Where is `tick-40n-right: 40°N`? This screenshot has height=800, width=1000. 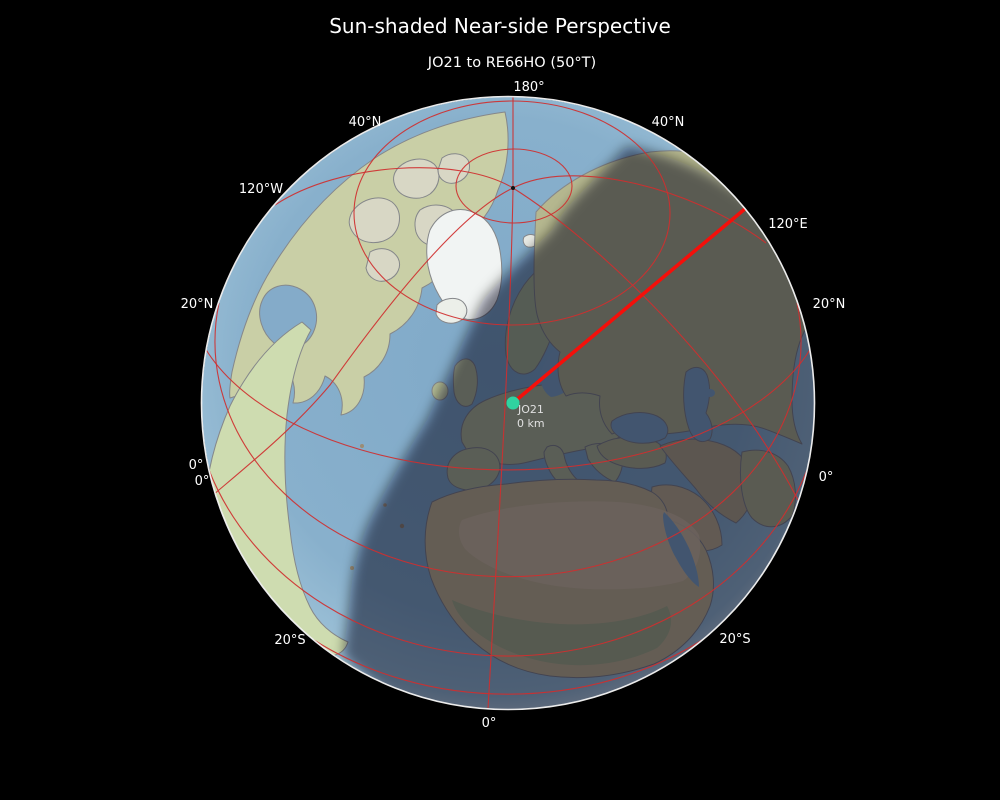 tick-40n-right: 40°N is located at coordinates (668, 122).